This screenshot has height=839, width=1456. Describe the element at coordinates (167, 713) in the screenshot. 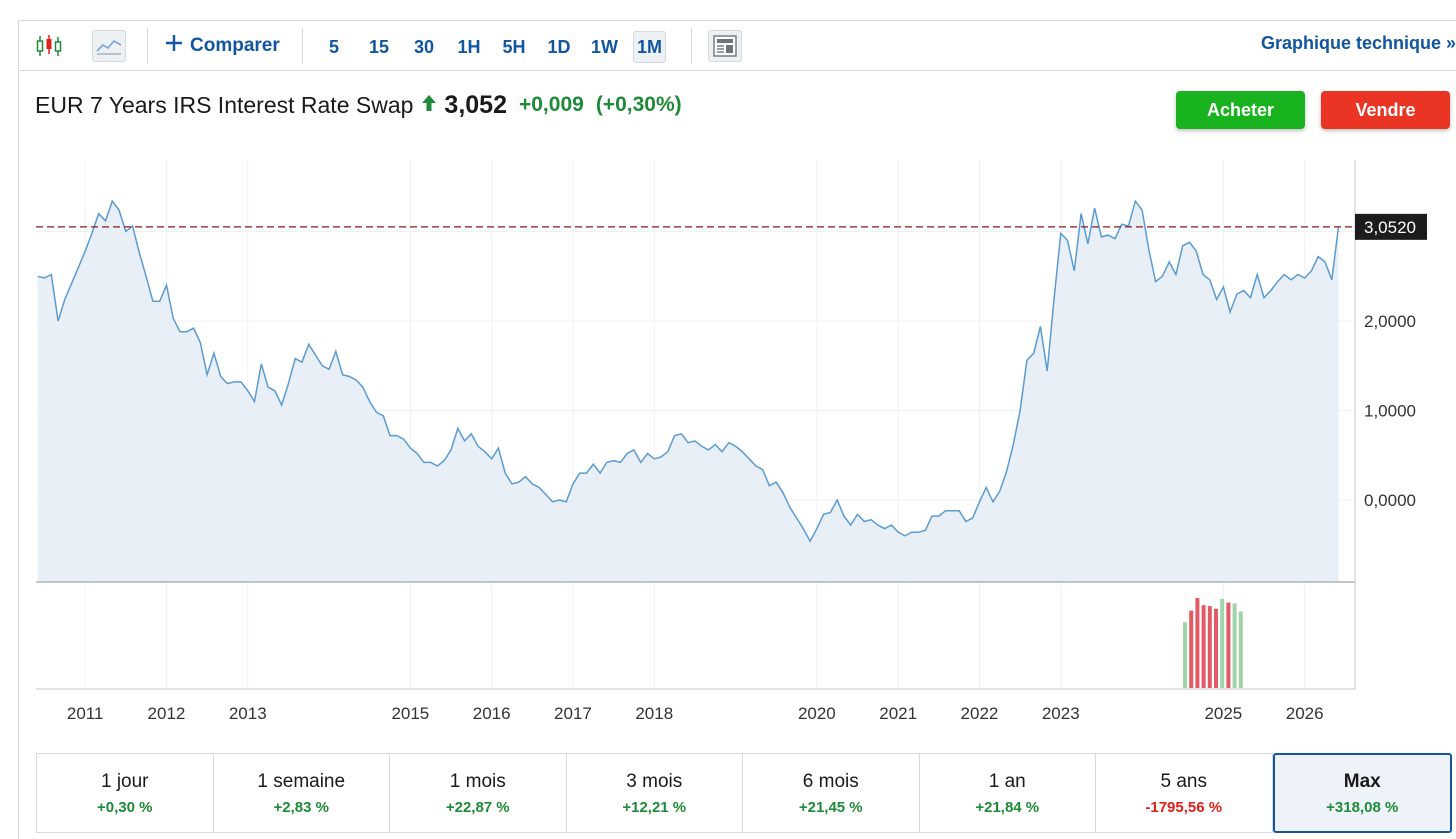

I see `x-tick-label: 2012` at that location.